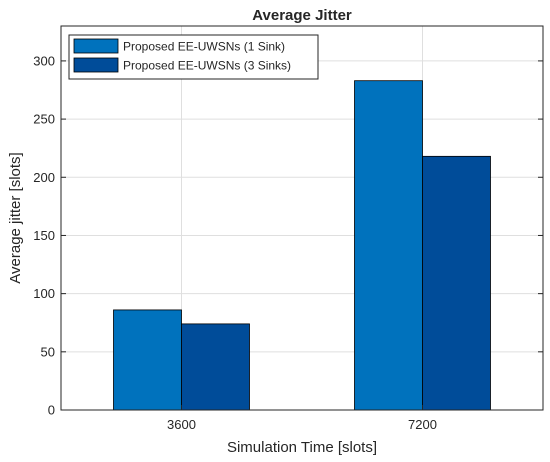 This screenshot has height=462, width=550. What do you see at coordinates (44, 177) in the screenshot?
I see `y-tick-label: 200` at bounding box center [44, 177].